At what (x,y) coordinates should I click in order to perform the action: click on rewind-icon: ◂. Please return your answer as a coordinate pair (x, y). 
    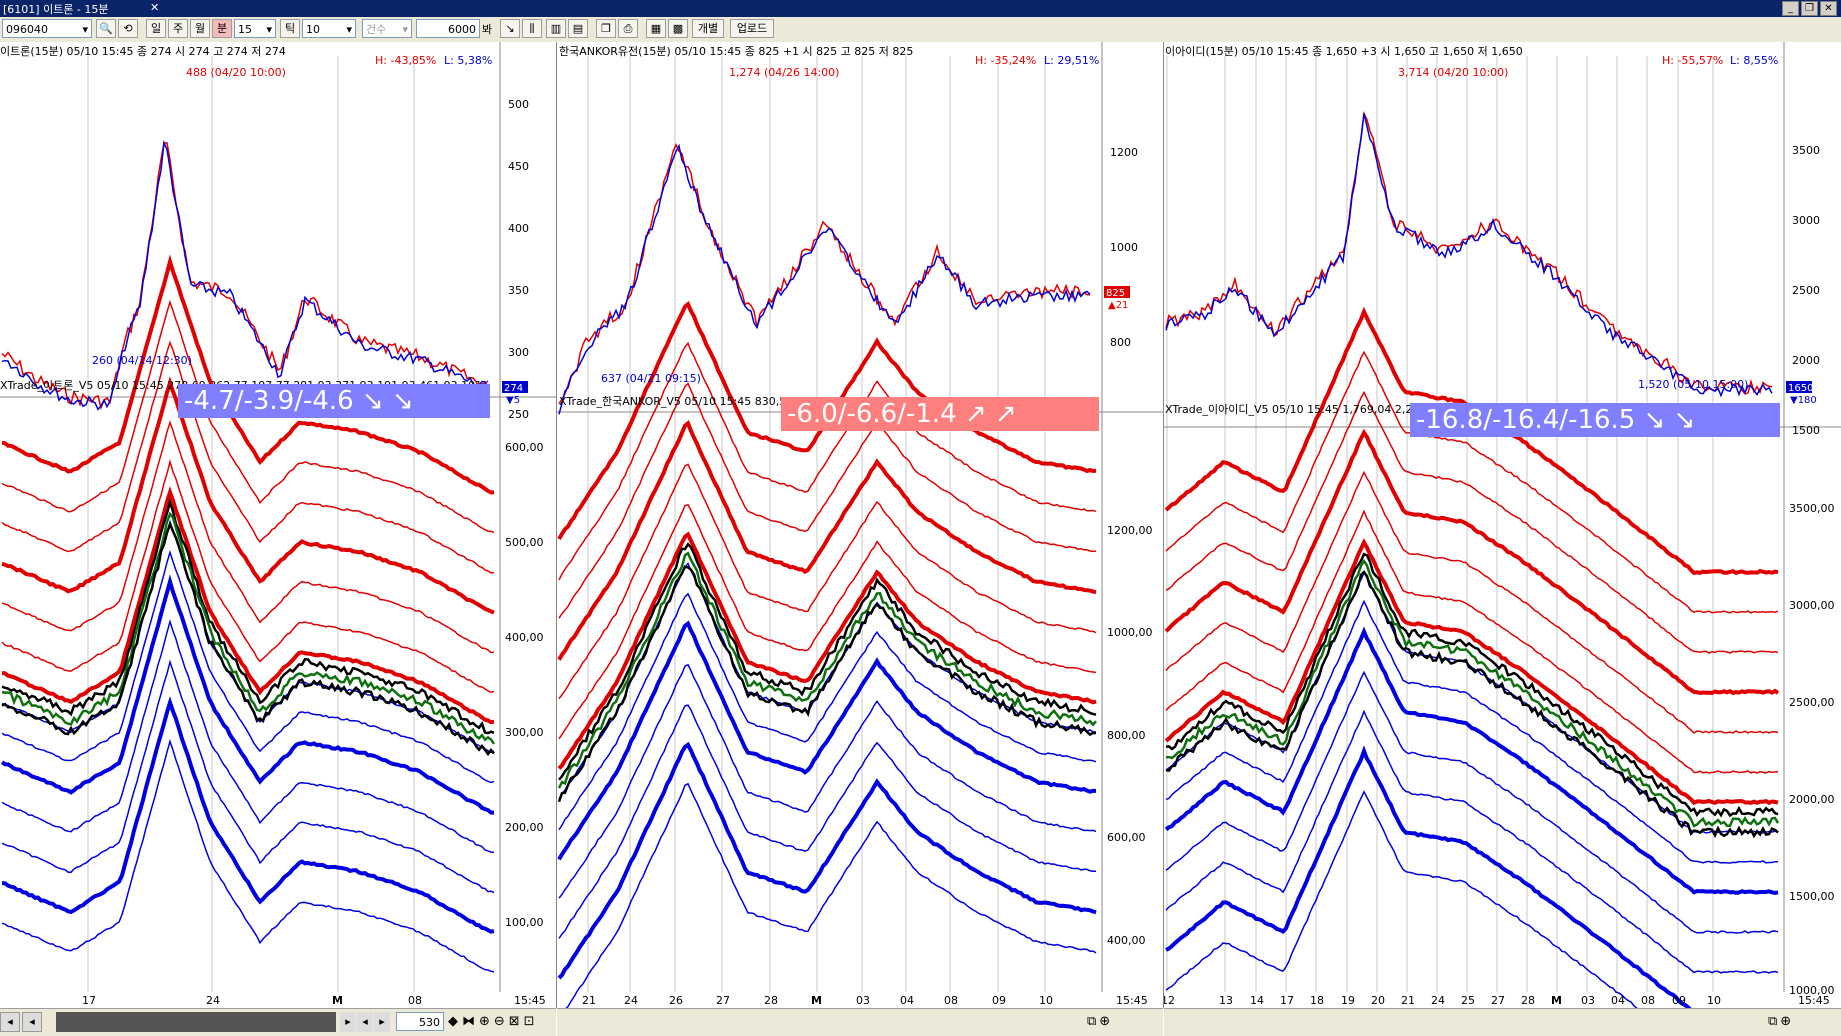
    Looking at the image, I should click on (365, 1022).